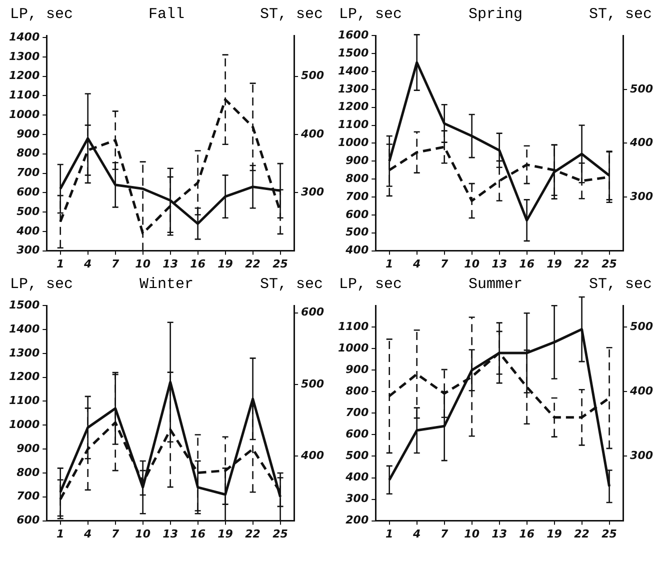  I want to click on chart-title: Winter, so click(166, 285).